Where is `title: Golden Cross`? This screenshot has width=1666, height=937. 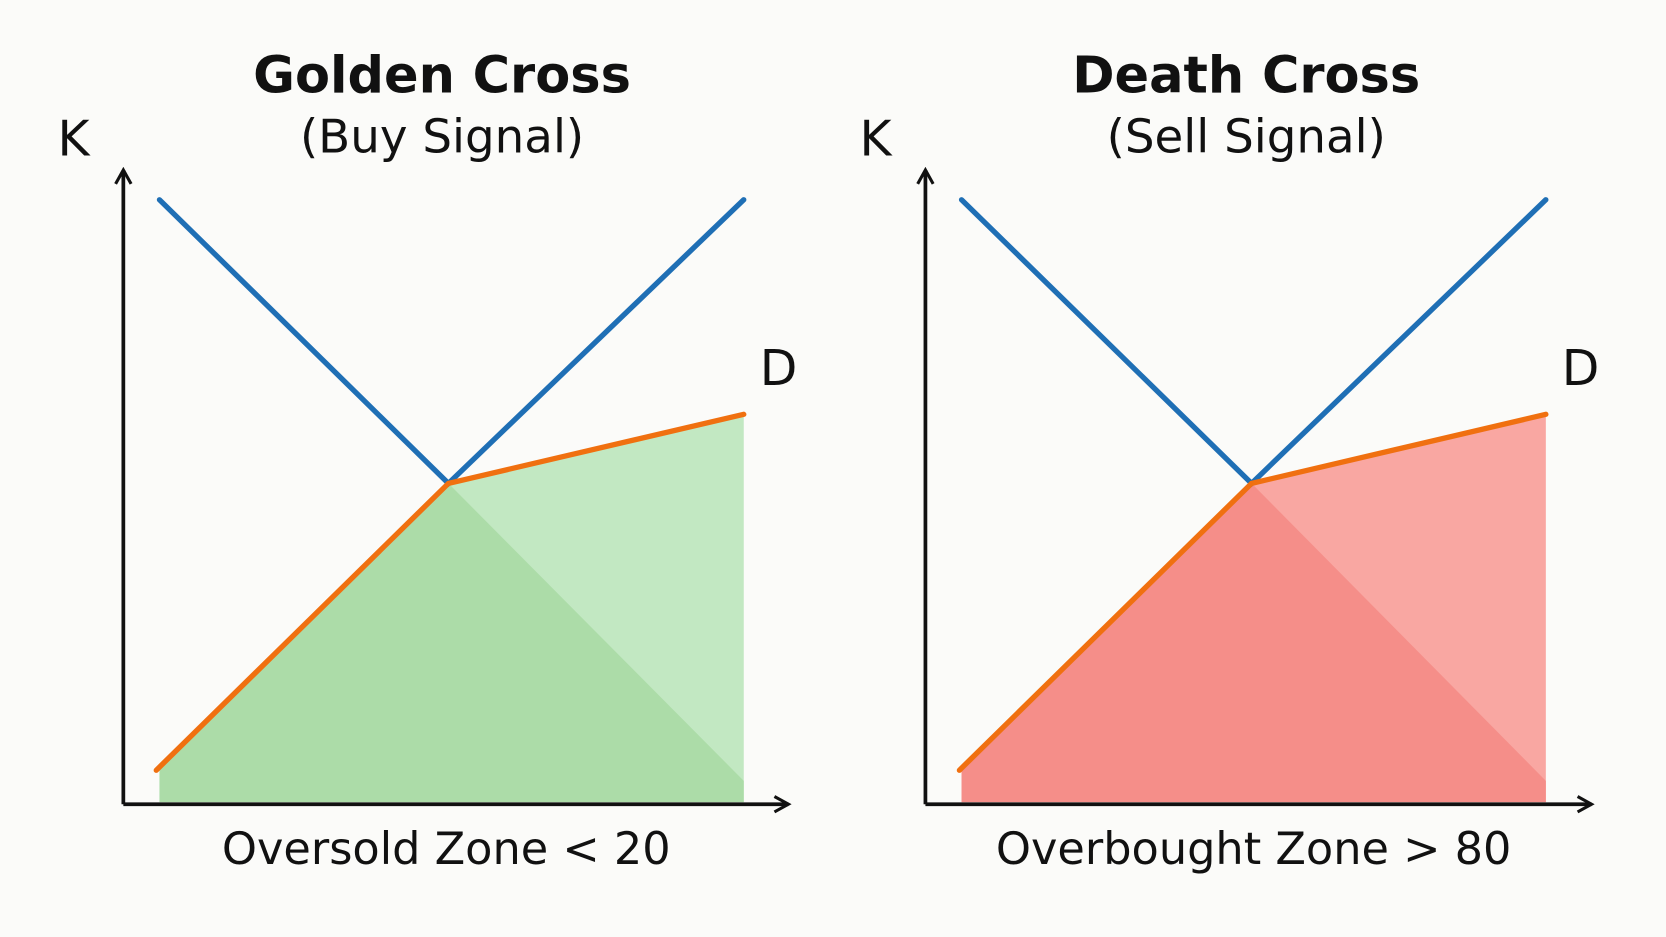 title: Golden Cross is located at coordinates (442, 76).